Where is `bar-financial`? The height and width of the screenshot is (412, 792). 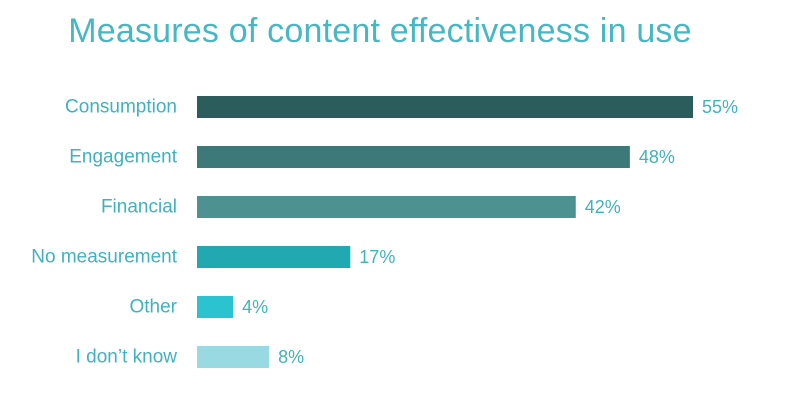 bar-financial is located at coordinates (386, 207).